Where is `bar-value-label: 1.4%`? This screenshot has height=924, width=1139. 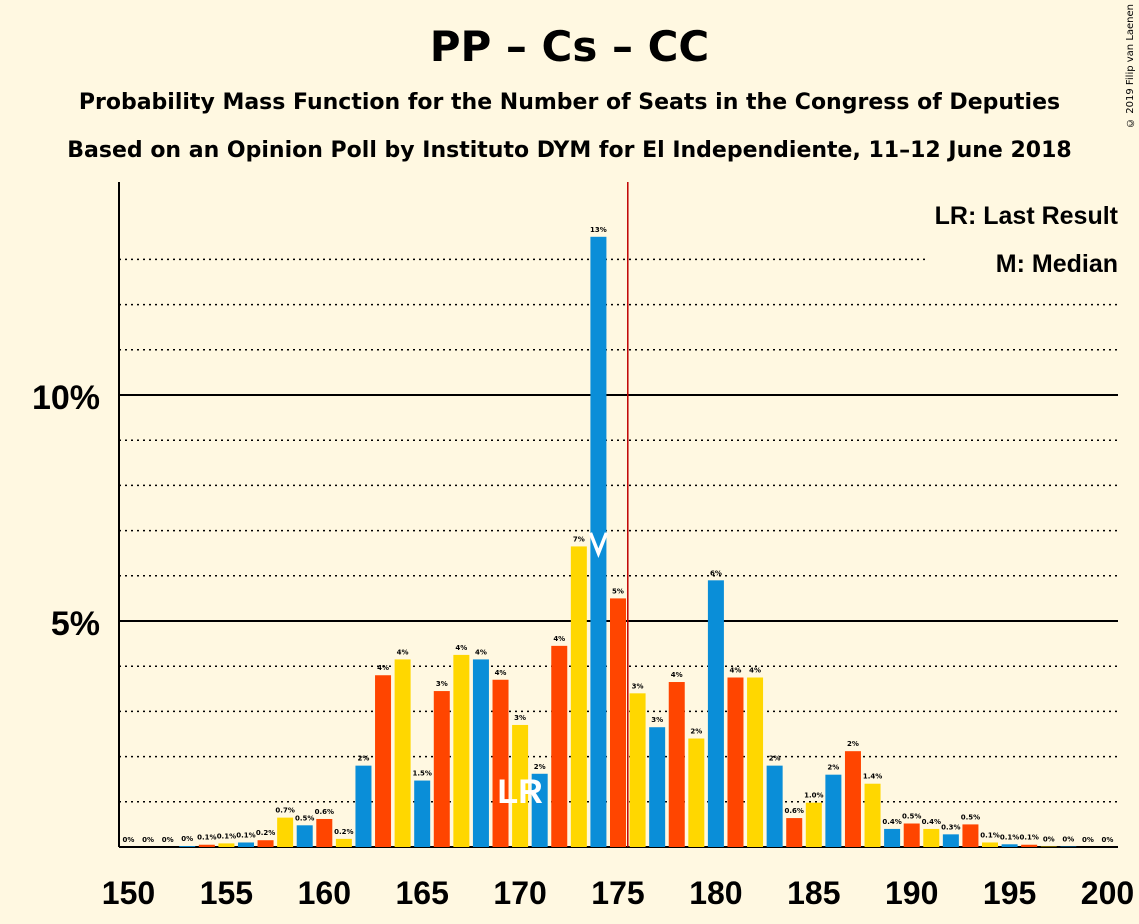 bar-value-label: 1.4% is located at coordinates (872, 777).